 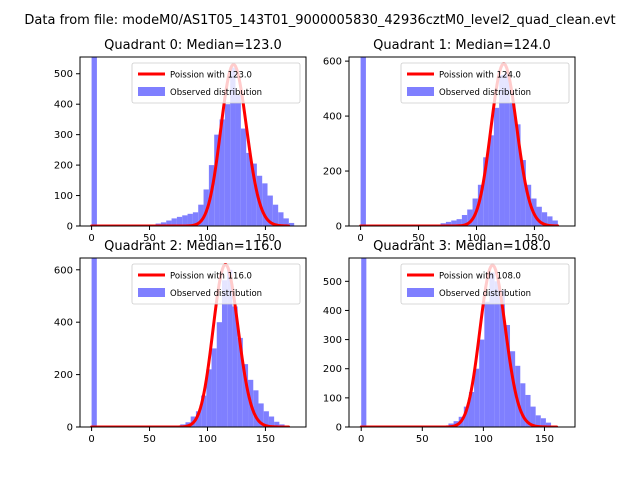 What do you see at coordinates (332, 282) in the screenshot?
I see `y-tick-label: 500` at bounding box center [332, 282].